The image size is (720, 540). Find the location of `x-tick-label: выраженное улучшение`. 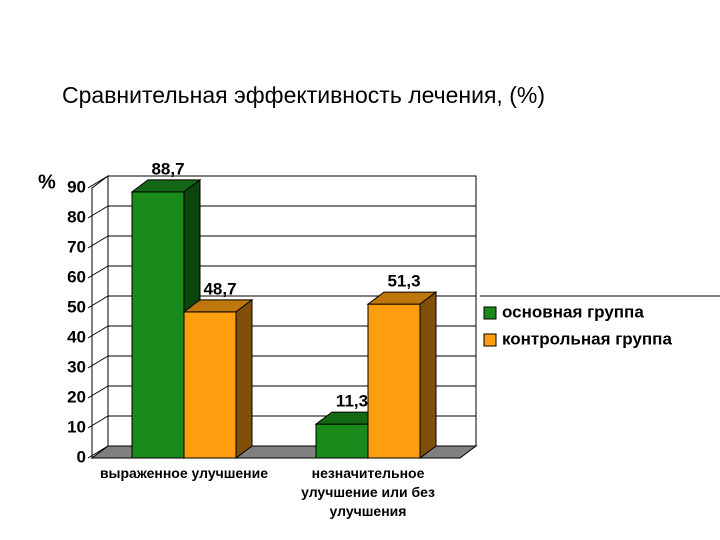

x-tick-label: выраженное улучшение is located at coordinates (184, 473).